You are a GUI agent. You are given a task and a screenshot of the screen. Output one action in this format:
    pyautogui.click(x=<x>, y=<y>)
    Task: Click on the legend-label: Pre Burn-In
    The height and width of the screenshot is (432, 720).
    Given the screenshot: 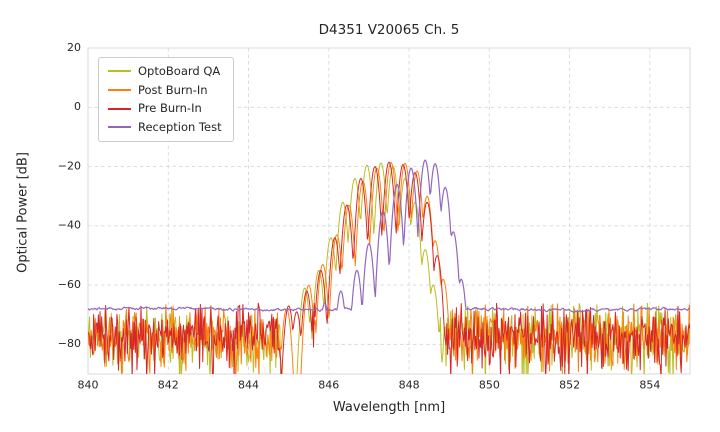 What is the action you would take?
    pyautogui.click(x=170, y=108)
    